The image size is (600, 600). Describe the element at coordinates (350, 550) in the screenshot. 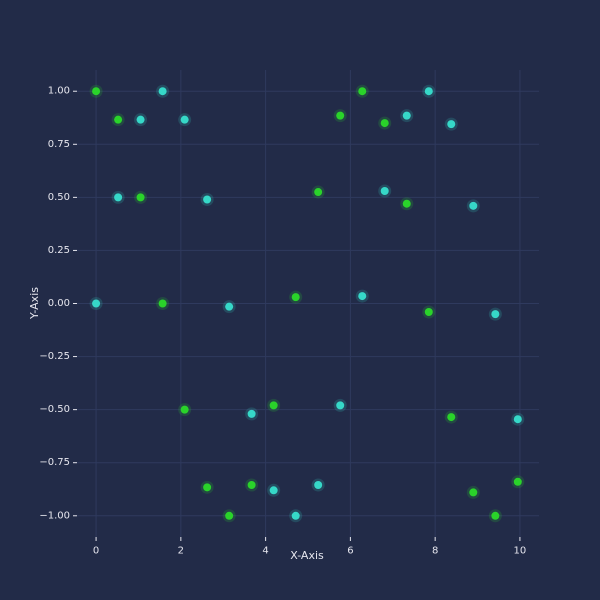

I see `x-tick-label: 6` at that location.